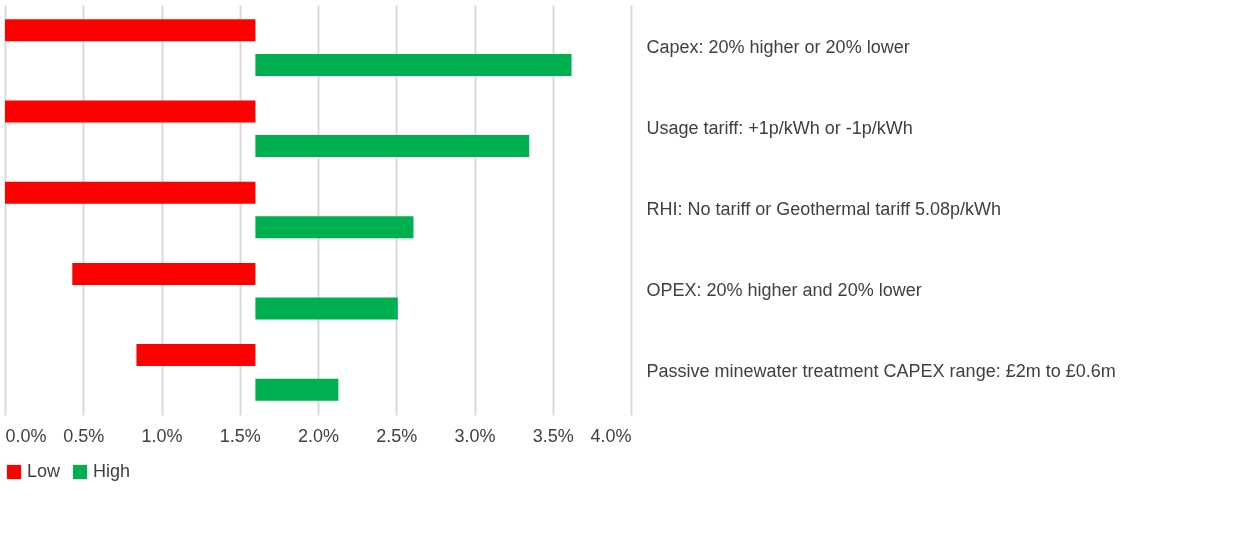 The image size is (1248, 539). What do you see at coordinates (823, 209) in the screenshot?
I see `y-tick-label: RHI: No tariff or Geothermal tariff 5.08p/kWh` at bounding box center [823, 209].